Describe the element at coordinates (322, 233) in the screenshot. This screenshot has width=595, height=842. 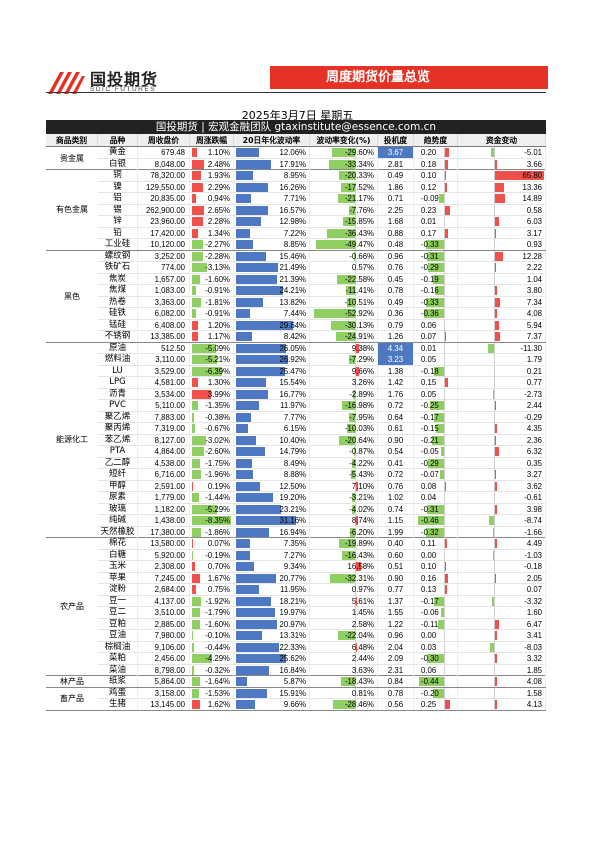
I see `table-row: 铅 17,420.00 1.34% 7.22% -36.43% 0.88 0.17 3.17` at that location.